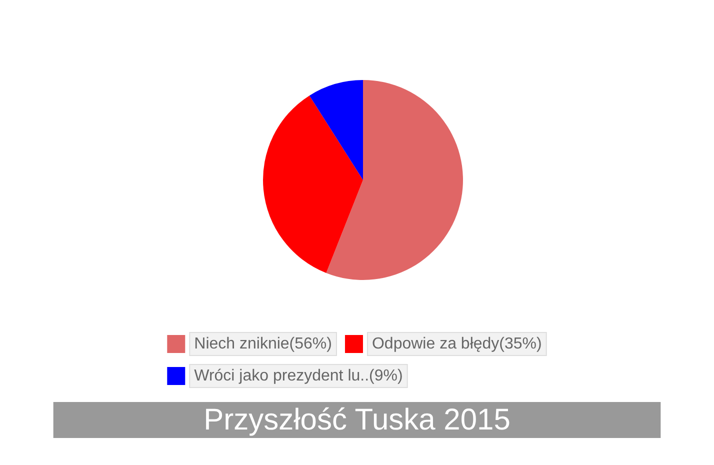 This screenshot has width=714, height=465. What do you see at coordinates (263, 344) in the screenshot?
I see `legend-label: Niech zniknie(56%)` at bounding box center [263, 344].